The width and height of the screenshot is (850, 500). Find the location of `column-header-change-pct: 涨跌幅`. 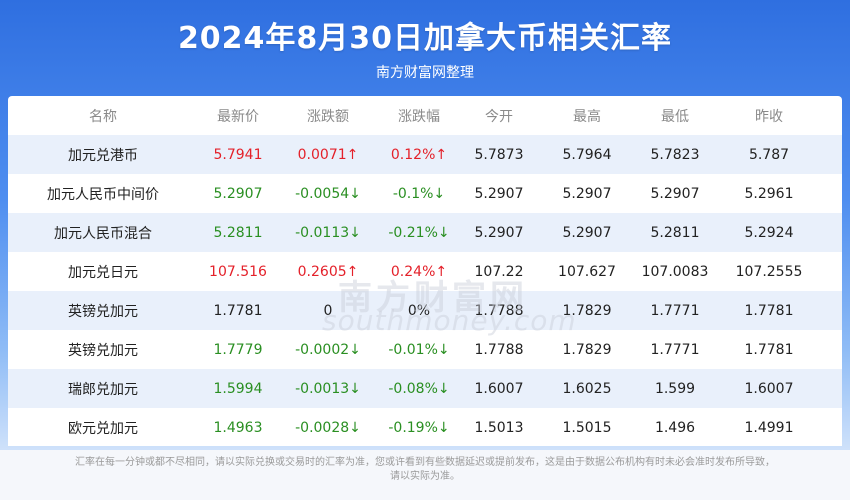

column-header-change-pct: 涨跌幅 is located at coordinates (419, 116).